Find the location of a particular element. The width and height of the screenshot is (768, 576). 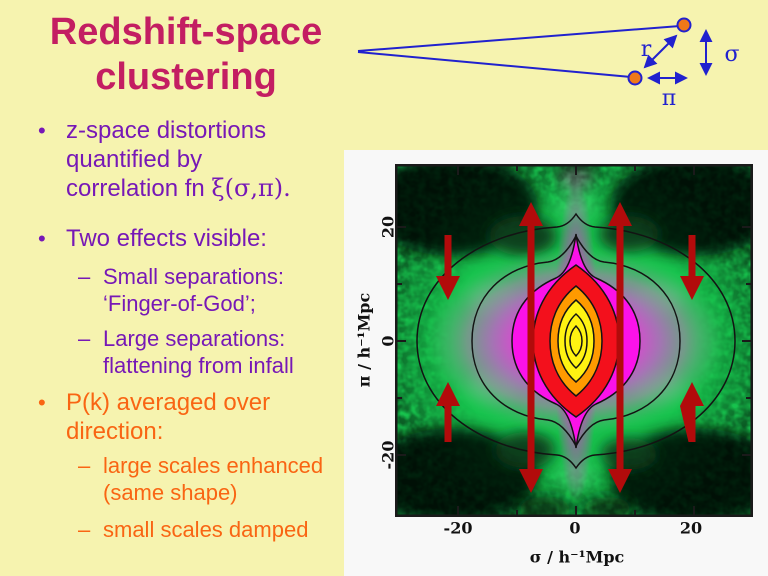

bullet-line: ‘Finger-of-God’; is located at coordinates (179, 303).